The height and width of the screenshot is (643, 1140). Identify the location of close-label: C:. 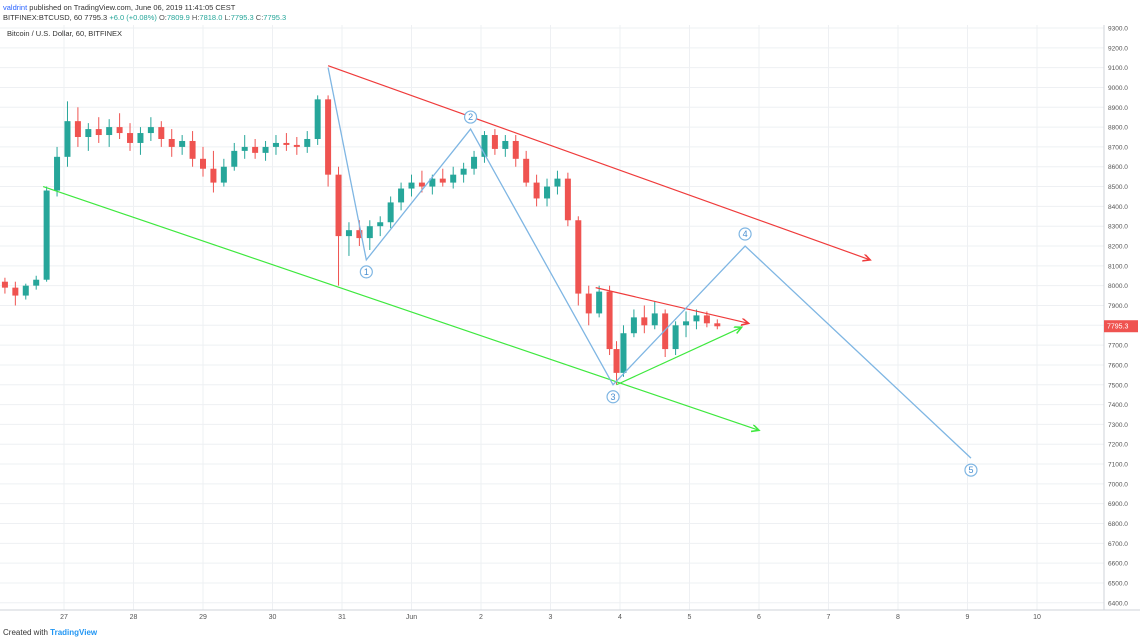
(259, 17).